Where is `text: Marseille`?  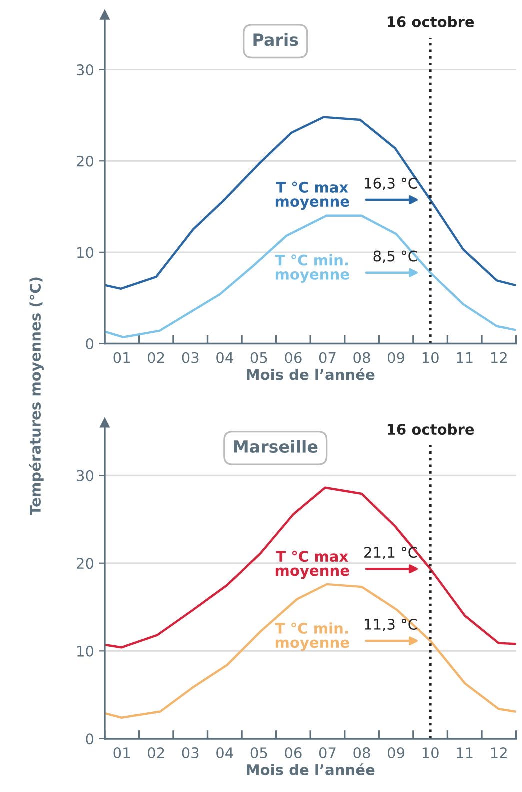
text: Marseille is located at coordinates (276, 447).